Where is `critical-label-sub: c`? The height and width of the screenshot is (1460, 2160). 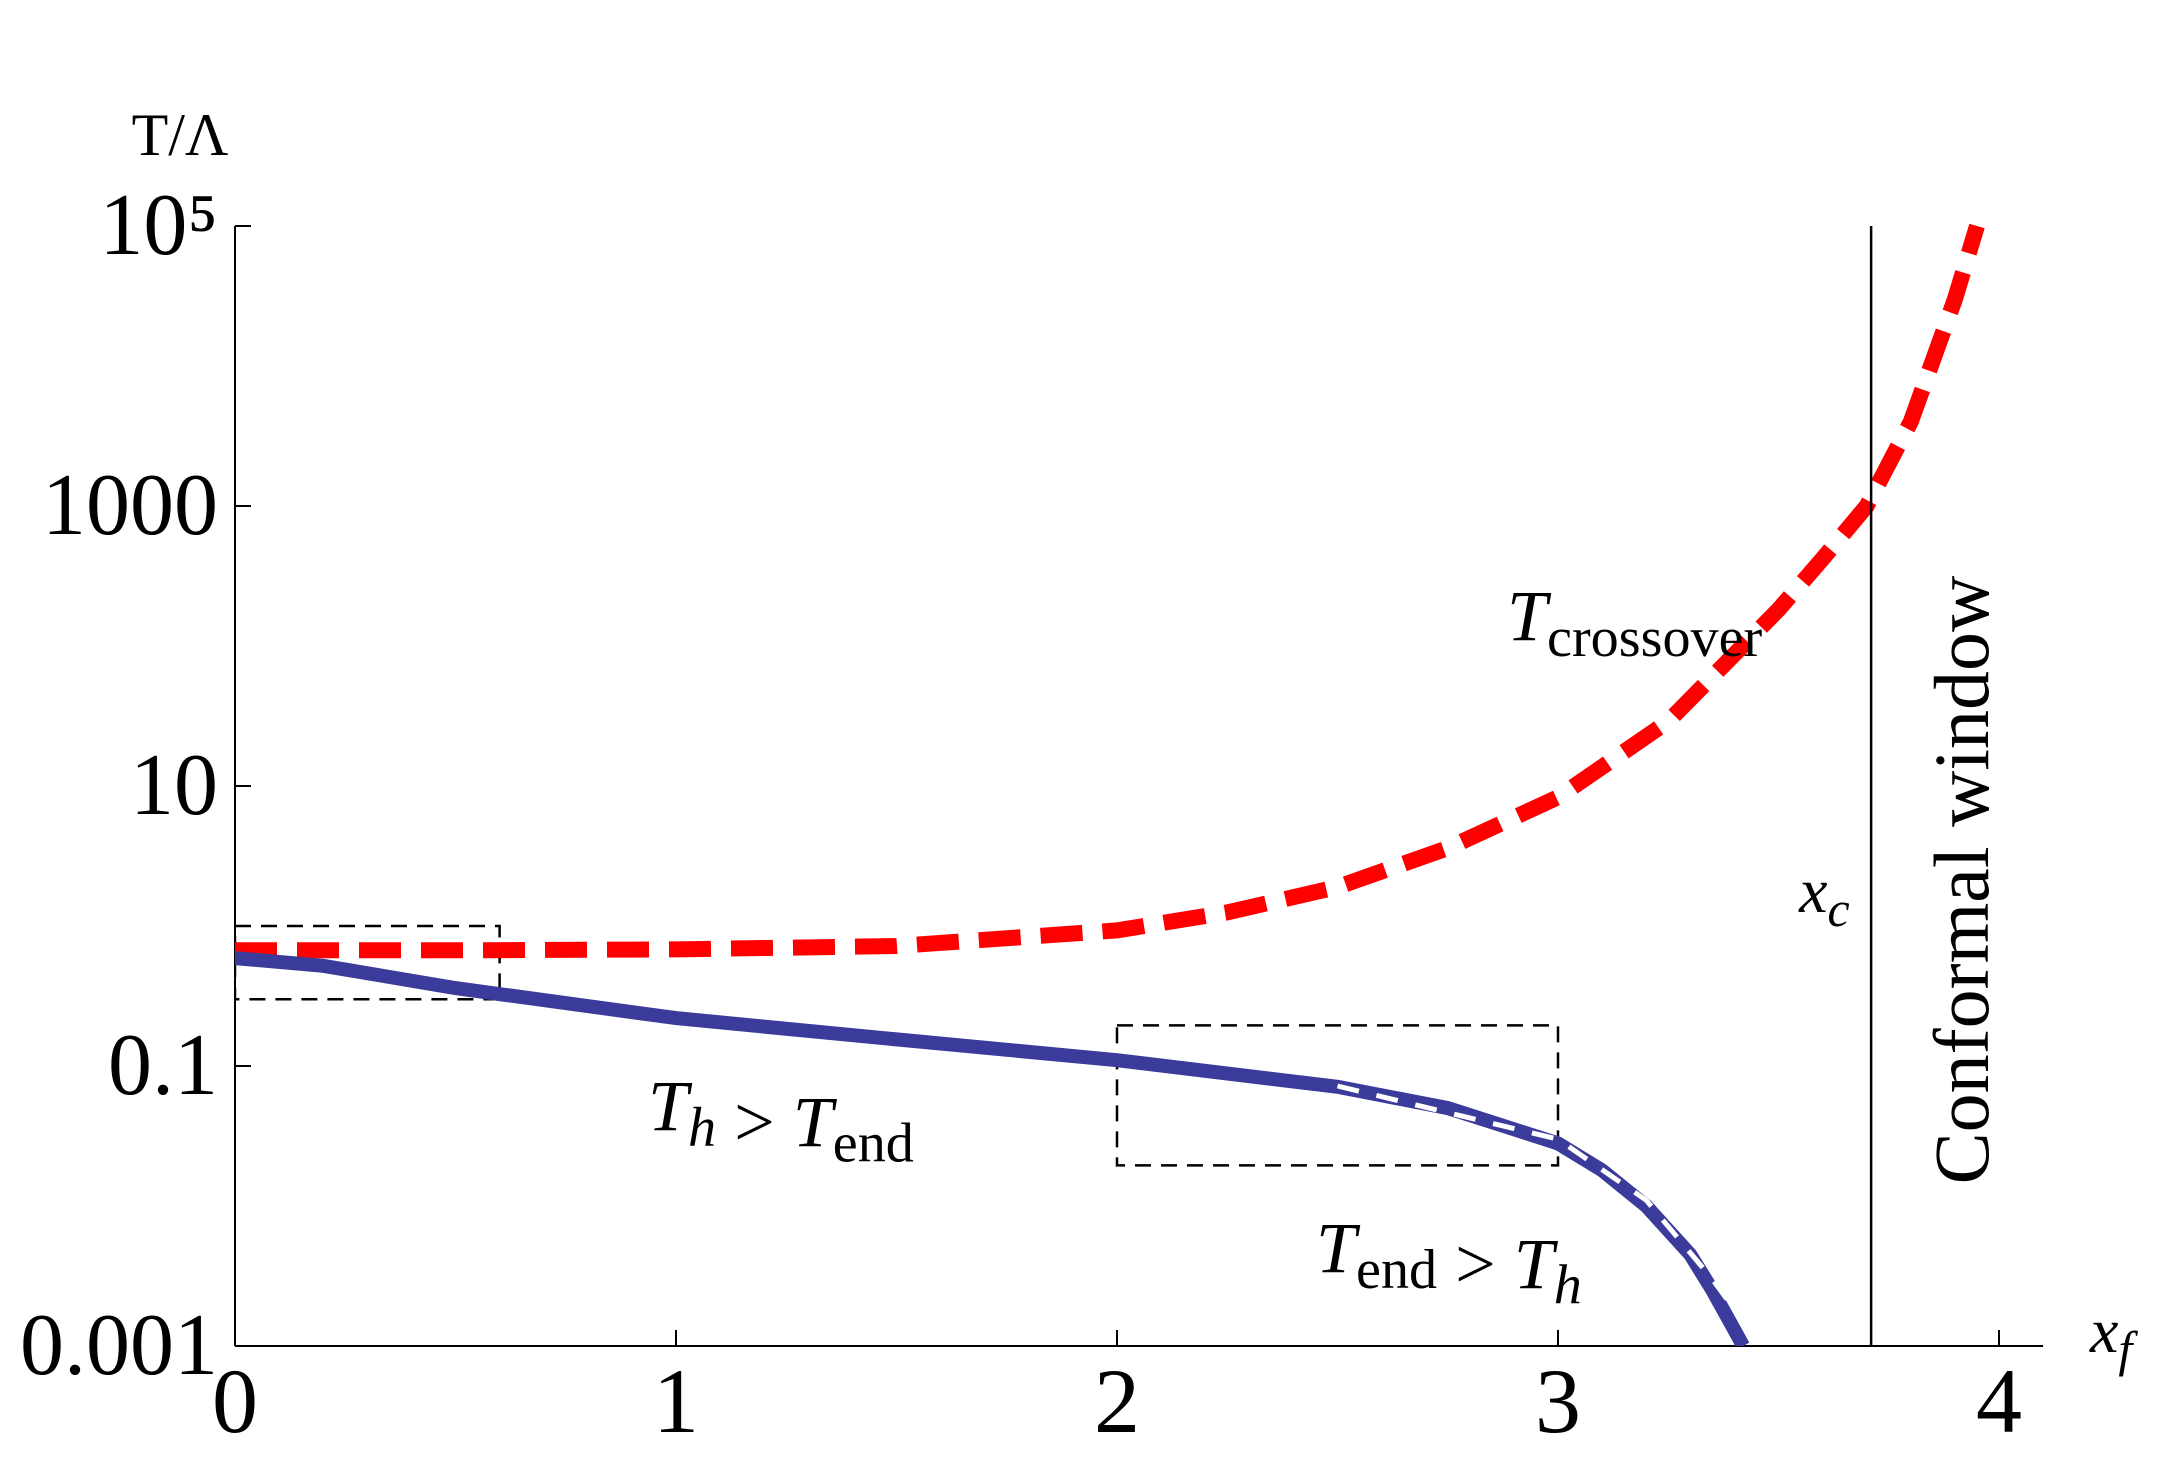 critical-label-sub: c is located at coordinates (1839, 909).